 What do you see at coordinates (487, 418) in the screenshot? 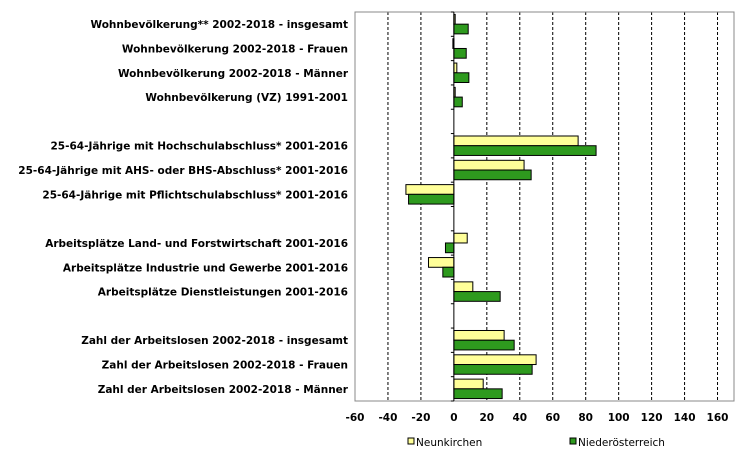
I see `x-tick-label: 20` at bounding box center [487, 418].